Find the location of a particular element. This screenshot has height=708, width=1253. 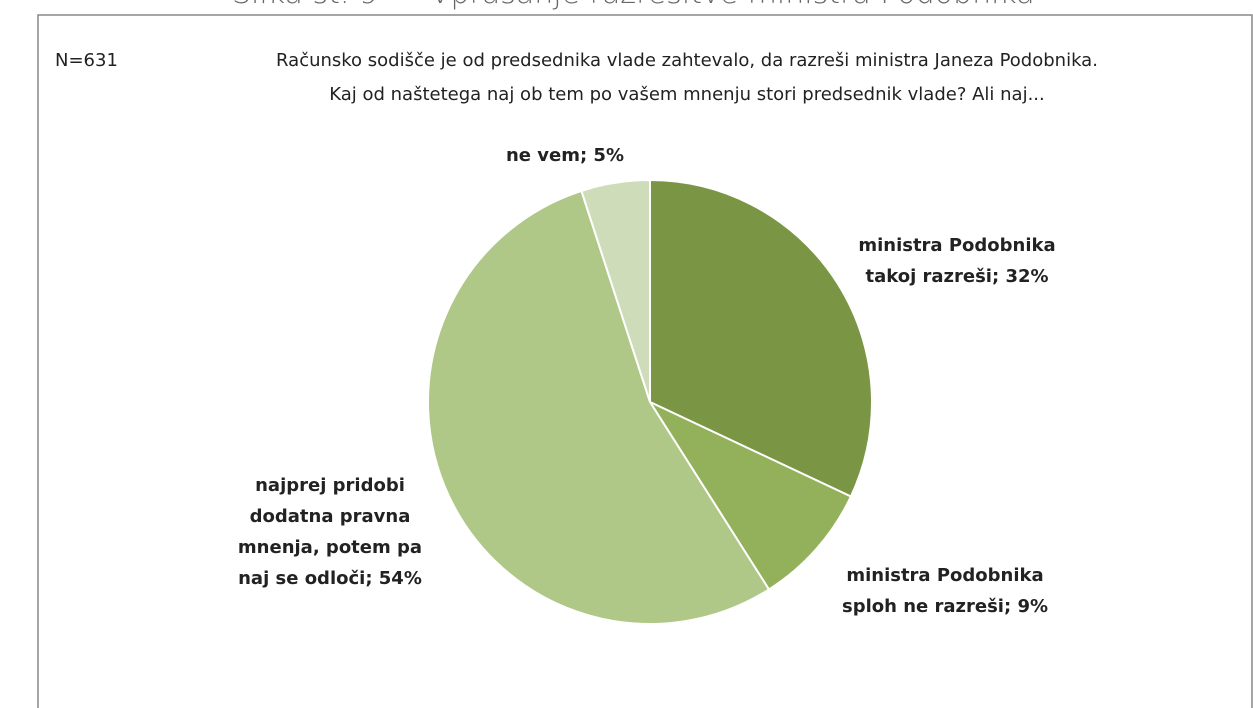

slice-label: ne vem; 5% is located at coordinates (564, 155).